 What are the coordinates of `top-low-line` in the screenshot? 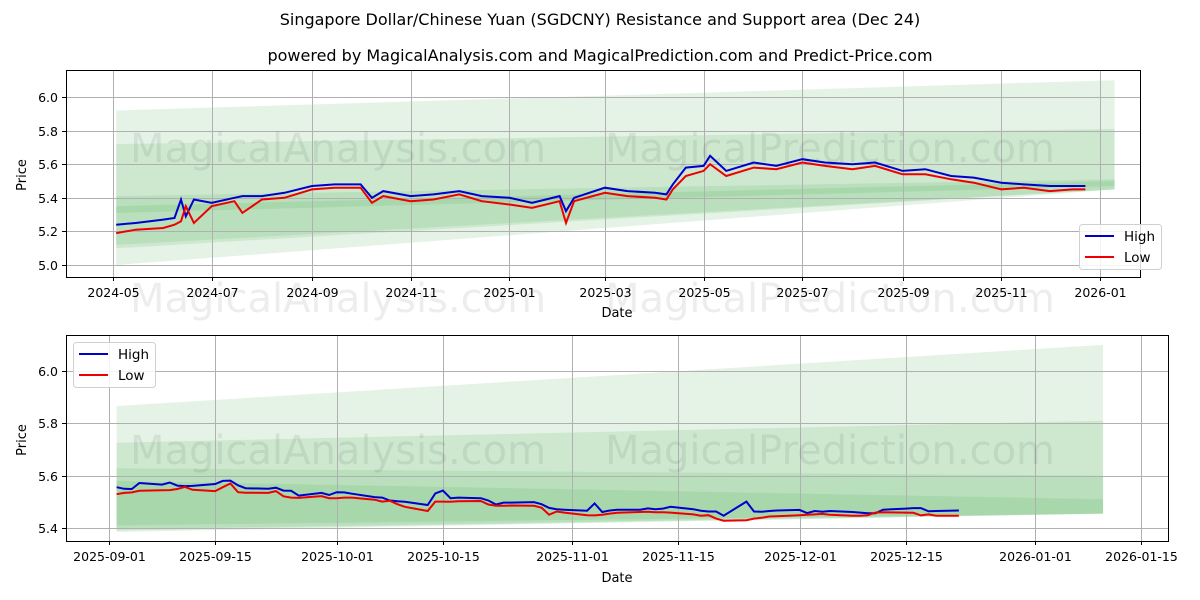 It's located at (601, 198).